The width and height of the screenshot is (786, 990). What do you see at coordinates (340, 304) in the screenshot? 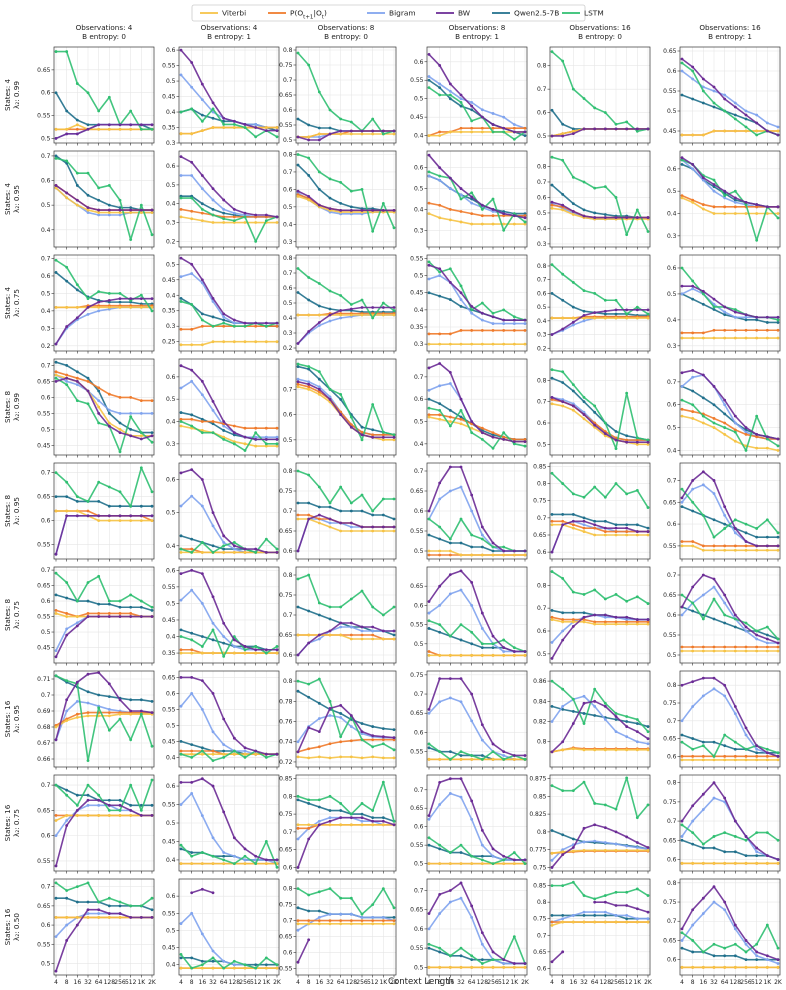
I see `panel: 0.20.30.40.50.60.70.8` at bounding box center [340, 304].